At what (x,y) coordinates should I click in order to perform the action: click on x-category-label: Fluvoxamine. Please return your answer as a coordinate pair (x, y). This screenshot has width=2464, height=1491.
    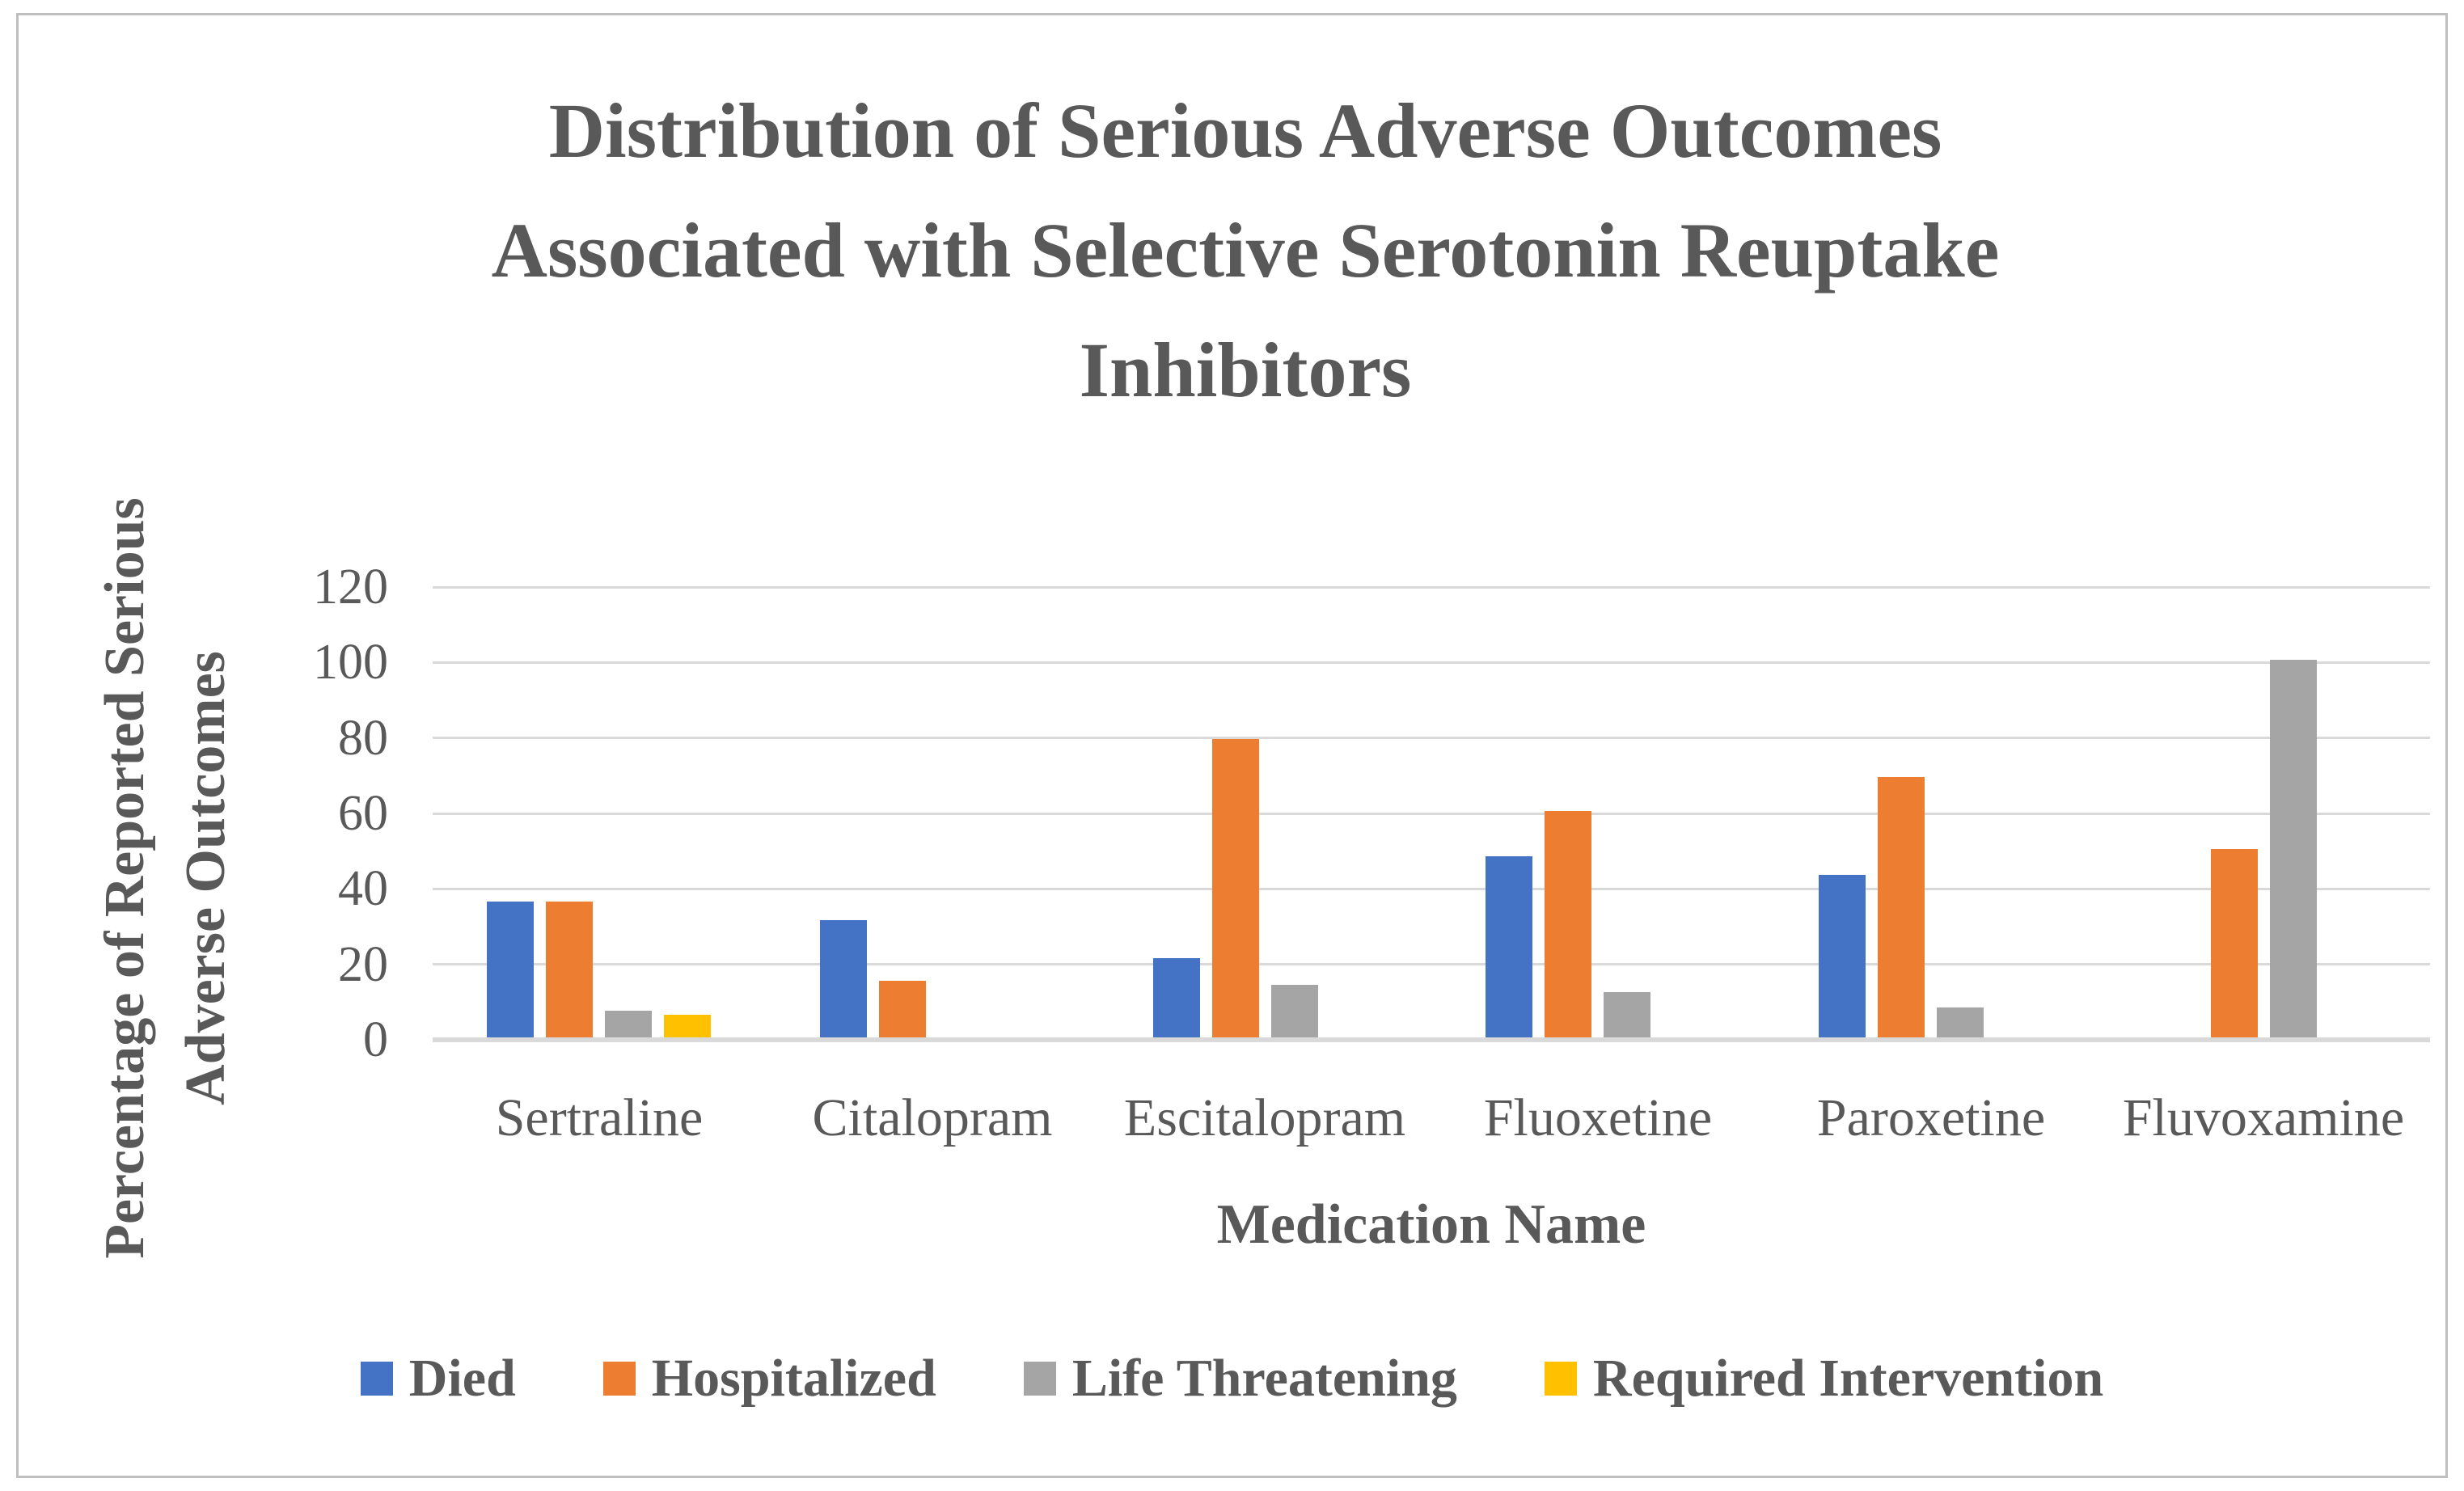
    Looking at the image, I should click on (2263, 1117).